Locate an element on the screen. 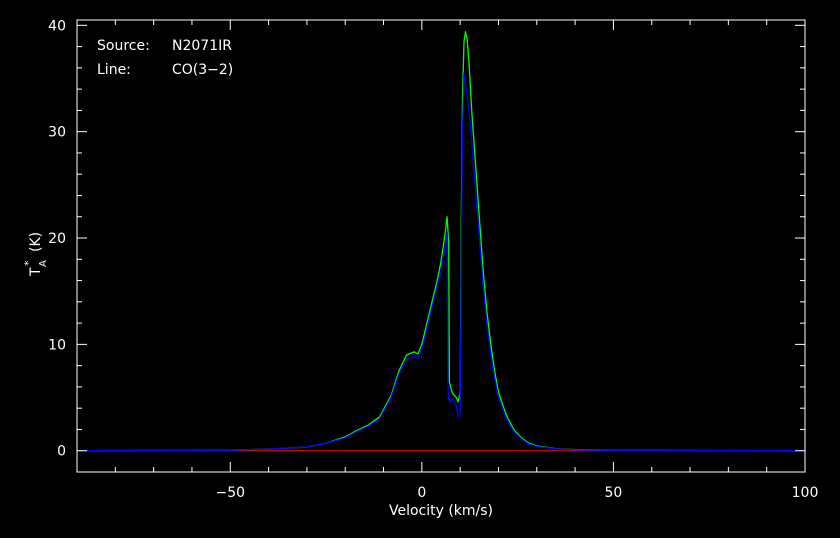 The image size is (840, 538). y-tick-label: 30 is located at coordinates (57, 133).